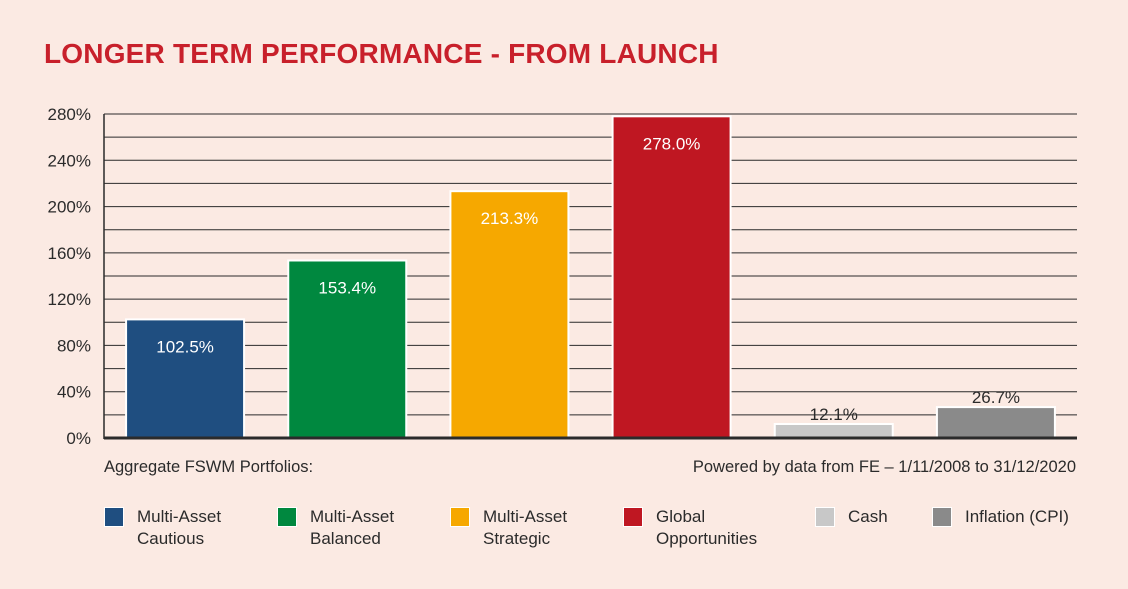  What do you see at coordinates (381, 53) in the screenshot?
I see `chart-title: LONGER TERM PERFORMANCE - FROM LAUNCH` at bounding box center [381, 53].